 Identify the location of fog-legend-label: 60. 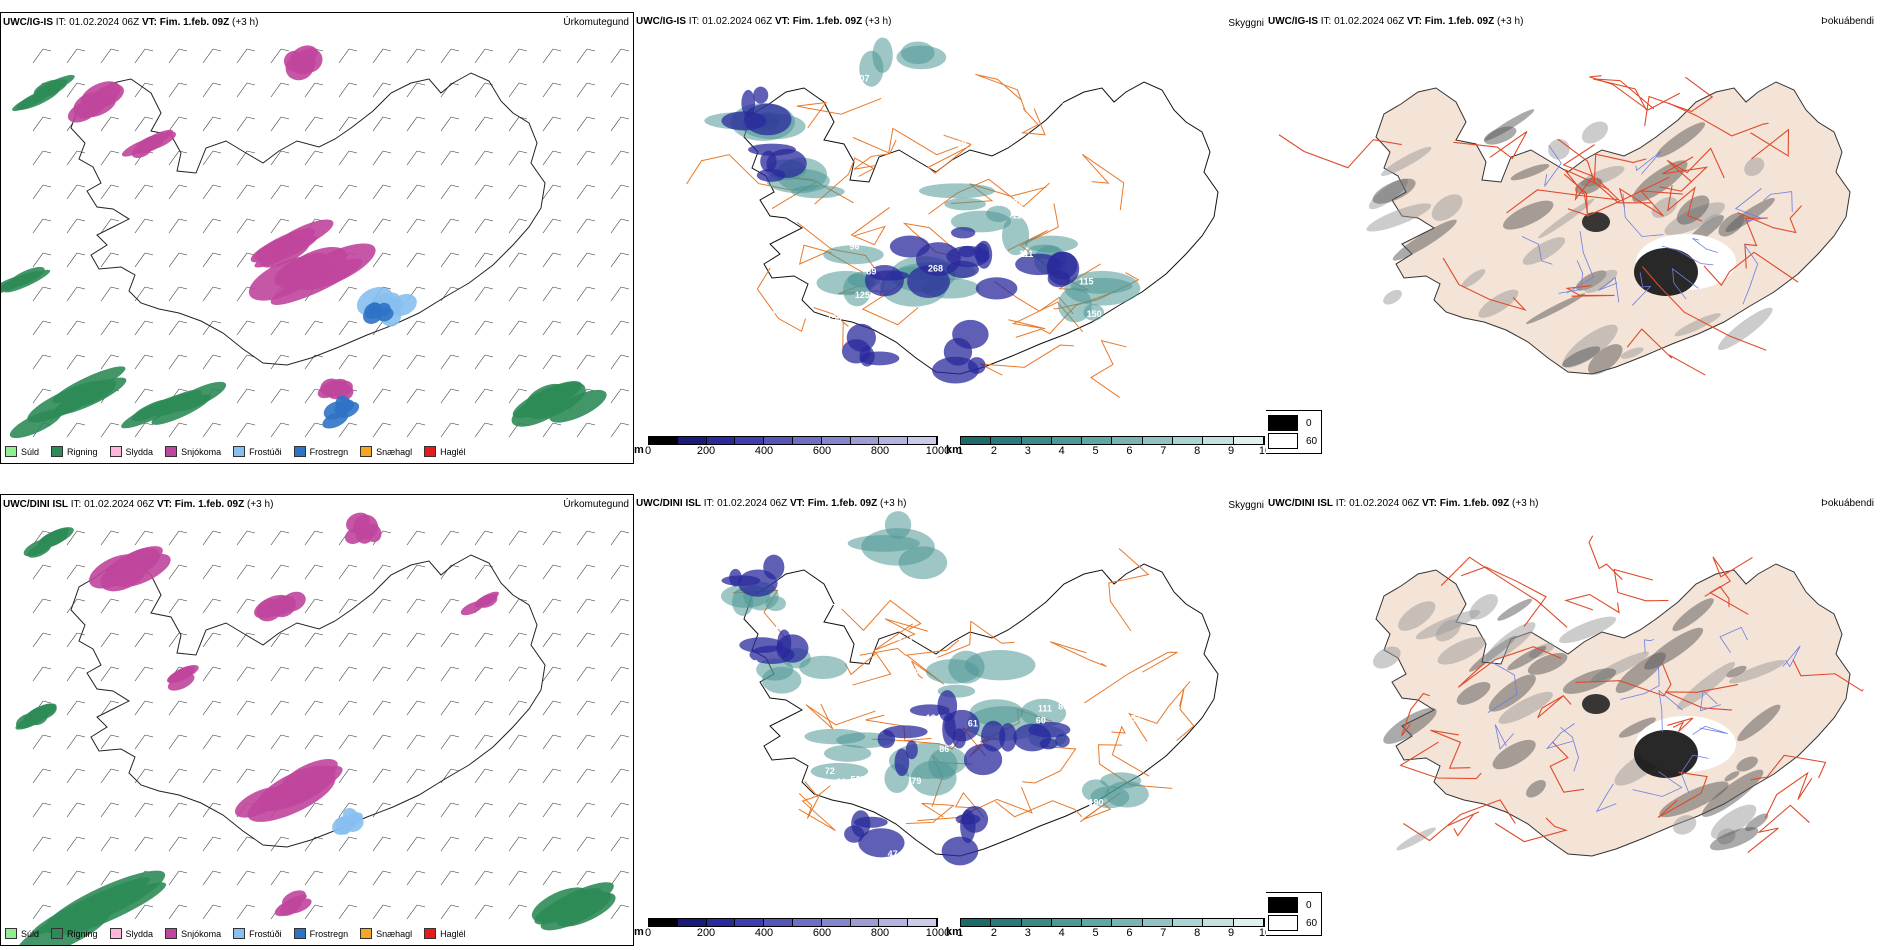
(1312, 441).